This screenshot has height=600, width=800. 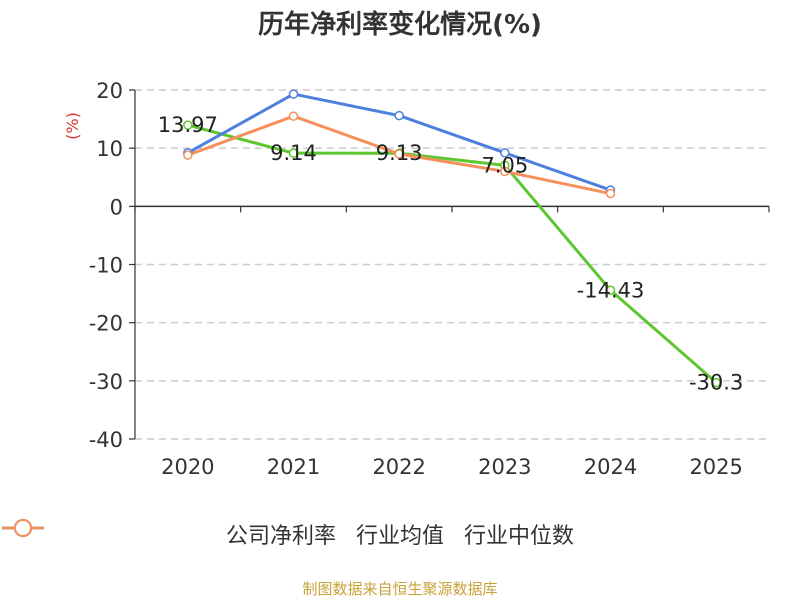 What do you see at coordinates (610, 467) in the screenshot?
I see `x-tick-label-2024: 2024` at bounding box center [610, 467].